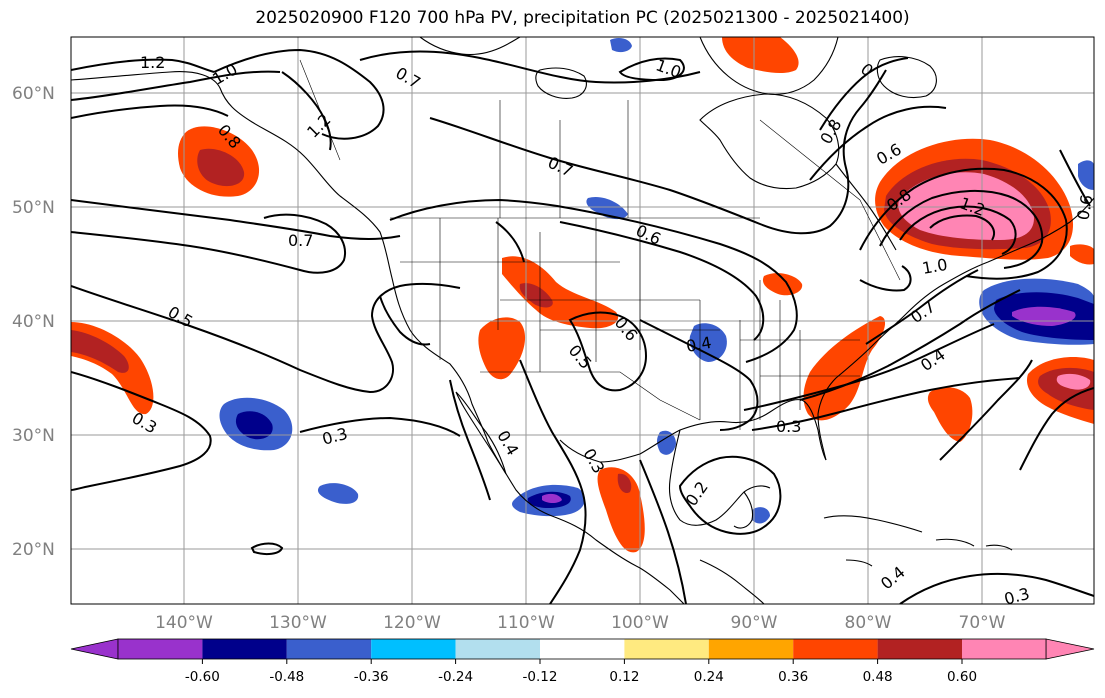 The image size is (1105, 698). I want to click on colorbar-ticks, so click(582, 661).